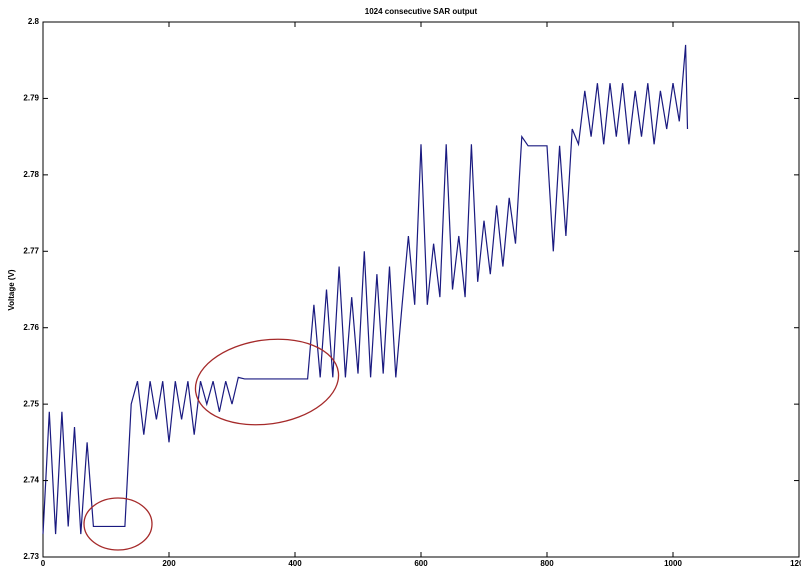  What do you see at coordinates (169, 563) in the screenshot?
I see `x-tick-label: 200` at bounding box center [169, 563].